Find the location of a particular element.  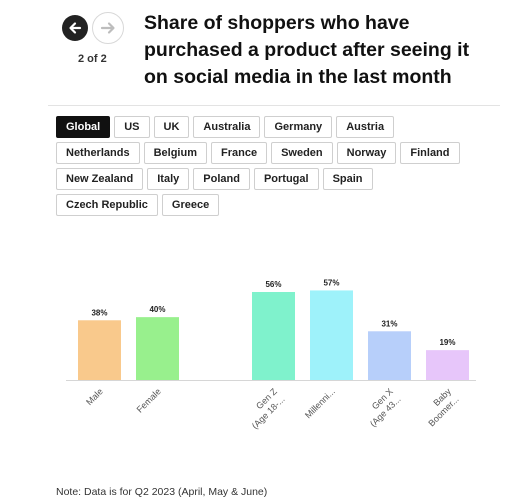

tab-row: Global US UK Australia Germany Austria is located at coordinates (276, 127).